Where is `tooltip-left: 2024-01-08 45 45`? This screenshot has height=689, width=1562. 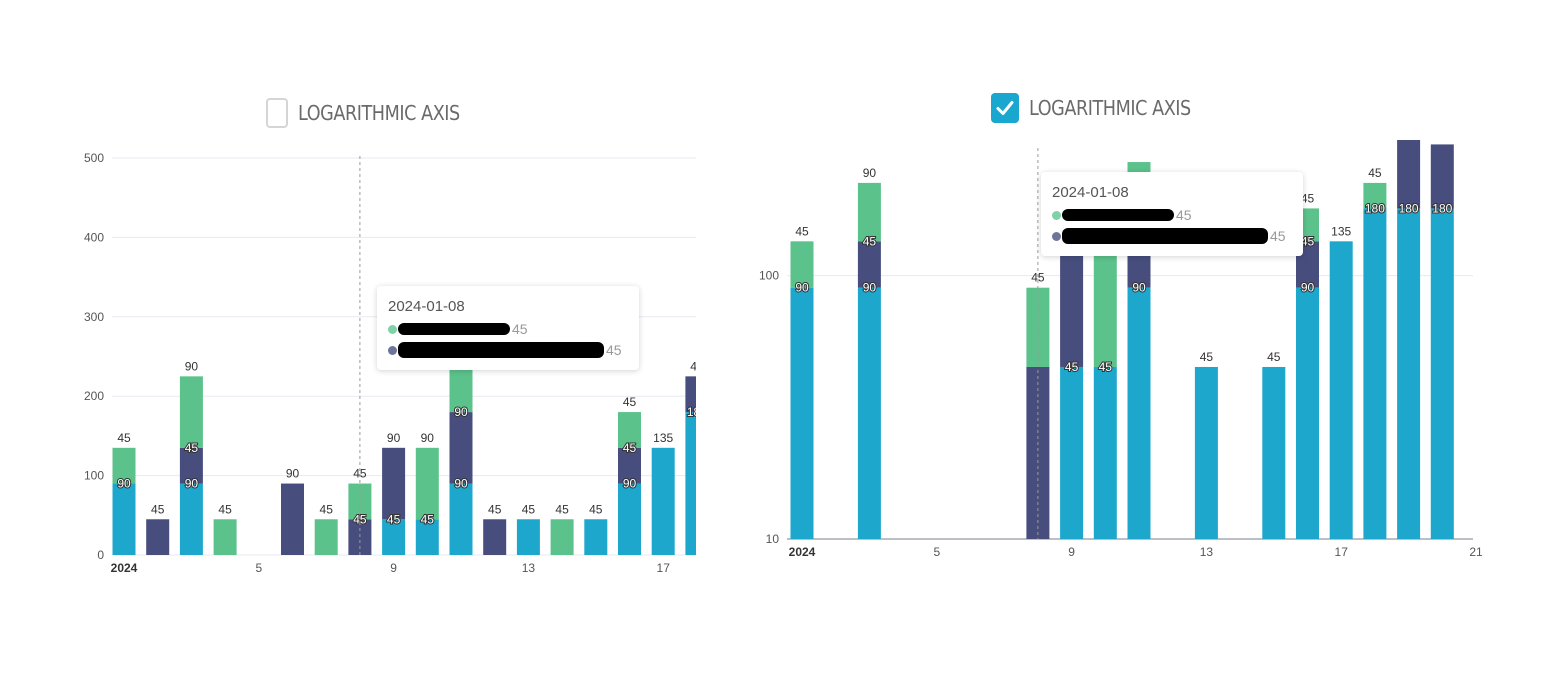 tooltip-left: 2024-01-08 45 45 is located at coordinates (508, 328).